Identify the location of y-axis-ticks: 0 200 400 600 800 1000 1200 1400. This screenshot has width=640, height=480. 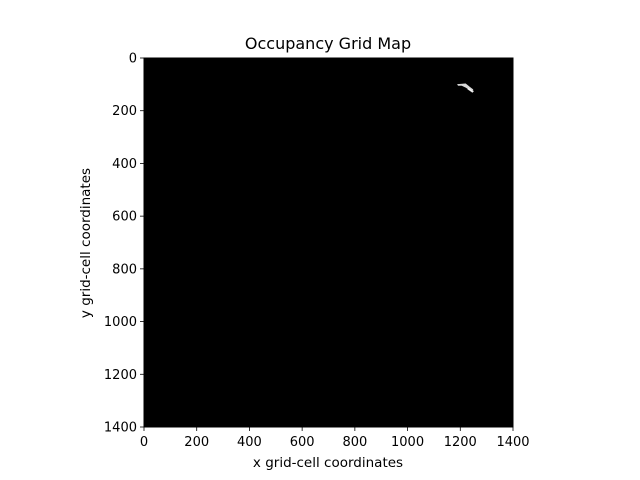
(124, 244).